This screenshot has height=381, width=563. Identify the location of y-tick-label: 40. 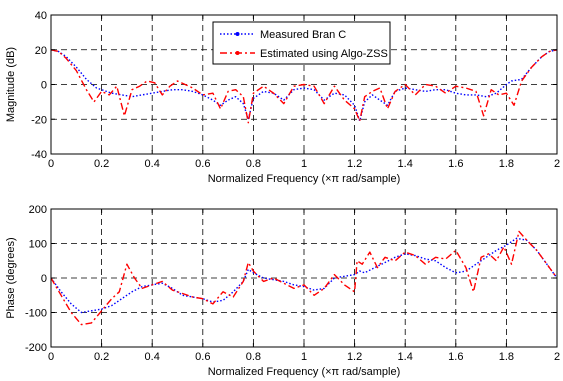
(41, 16).